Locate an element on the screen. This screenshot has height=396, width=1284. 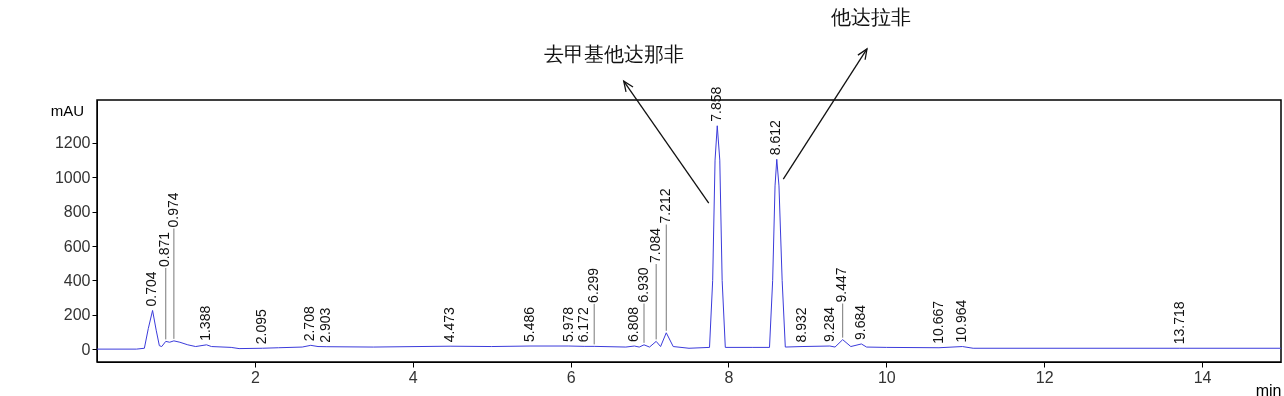
y-tick-label: 0 is located at coordinates (86, 349).